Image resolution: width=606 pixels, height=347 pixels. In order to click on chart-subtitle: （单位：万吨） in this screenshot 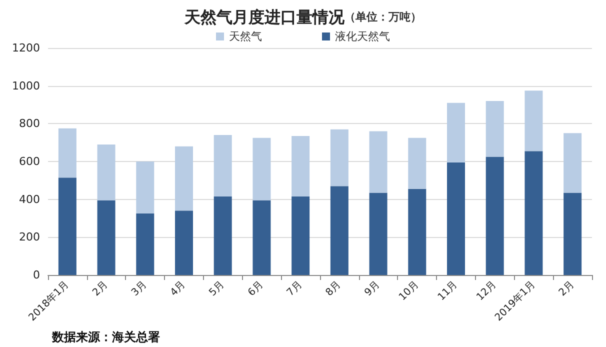, I will do `click(383, 17)`.